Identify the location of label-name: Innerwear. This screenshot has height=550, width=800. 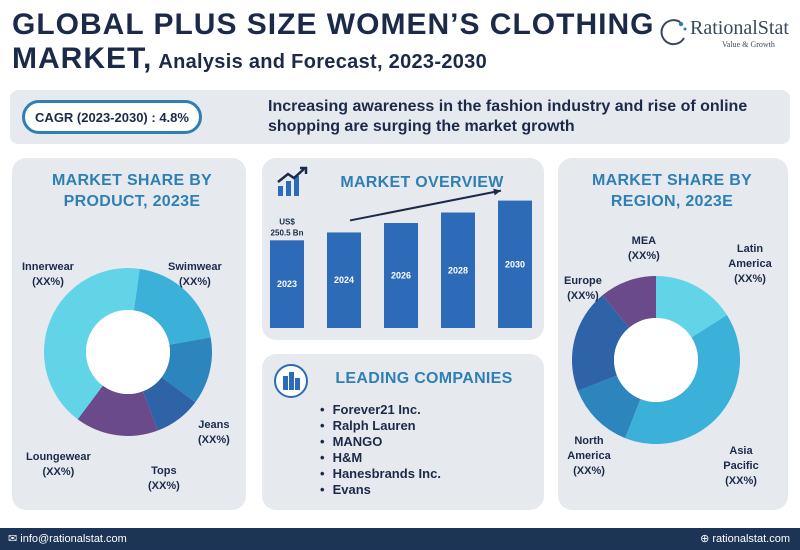
(48, 267).